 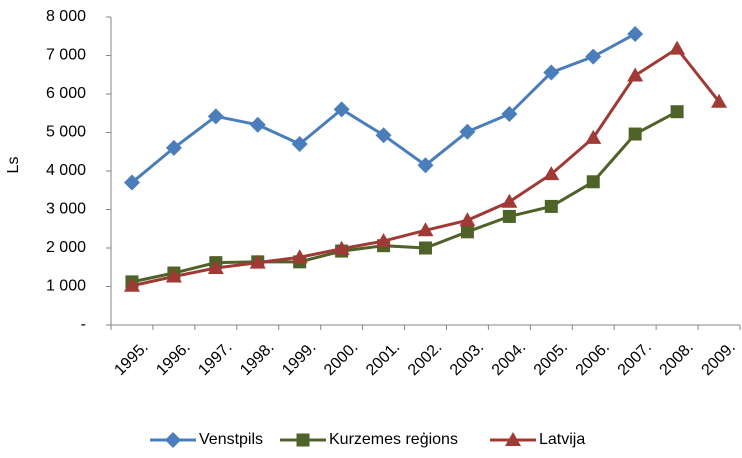 I want to click on y-tick-label: 4 000, so click(x=66, y=170).